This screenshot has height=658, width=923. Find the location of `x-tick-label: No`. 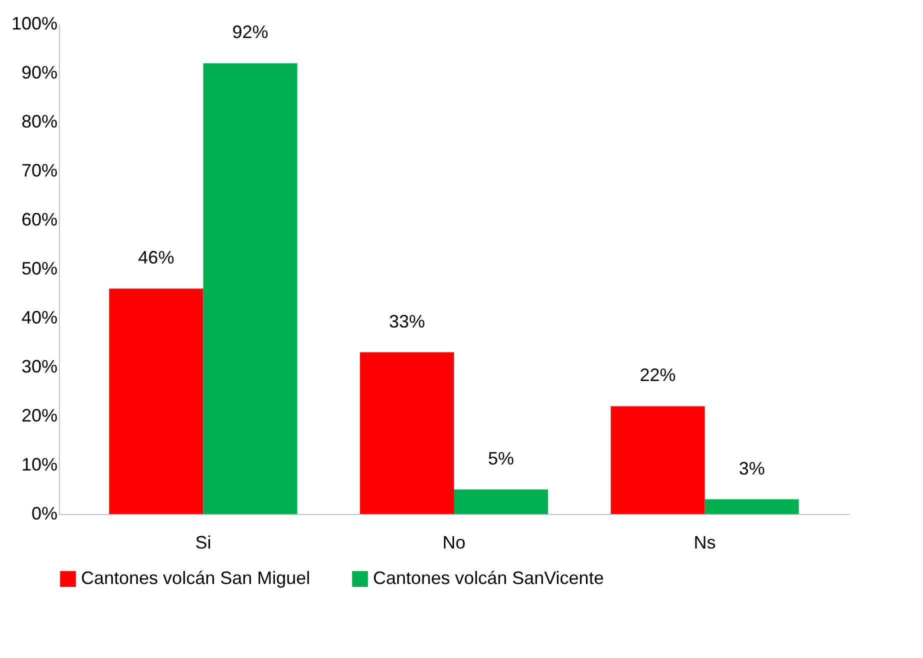

x-tick-label: No is located at coordinates (454, 542).